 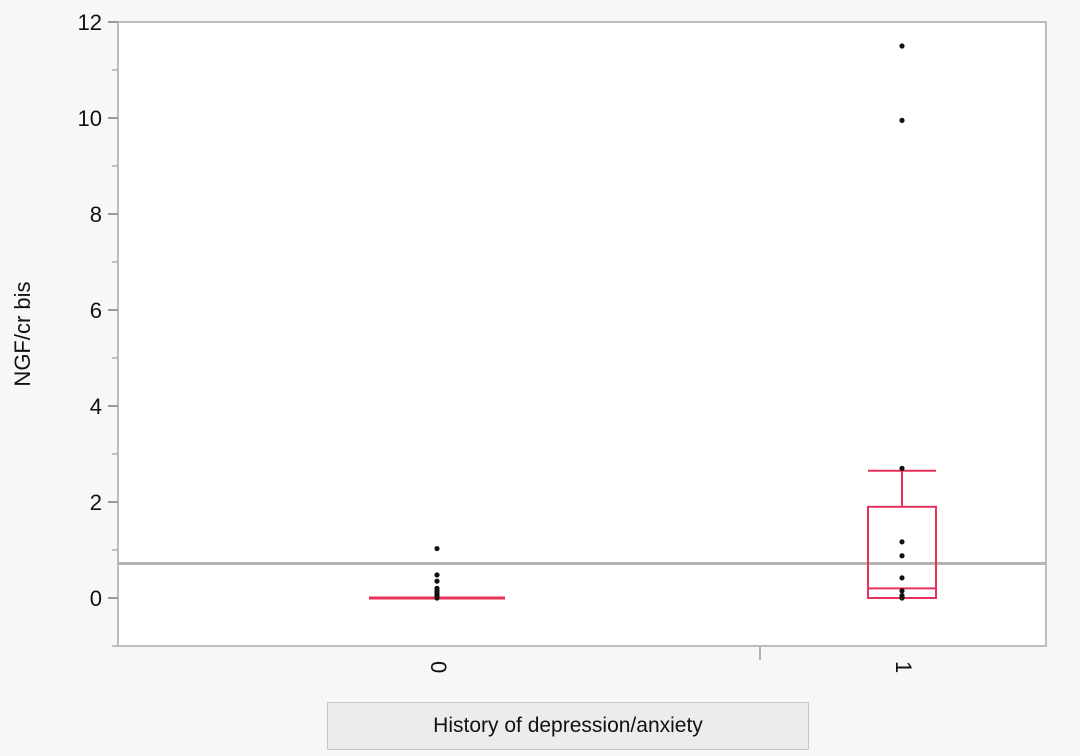 I want to click on x-axis-title: History of depression/anxiety, so click(x=568, y=725).